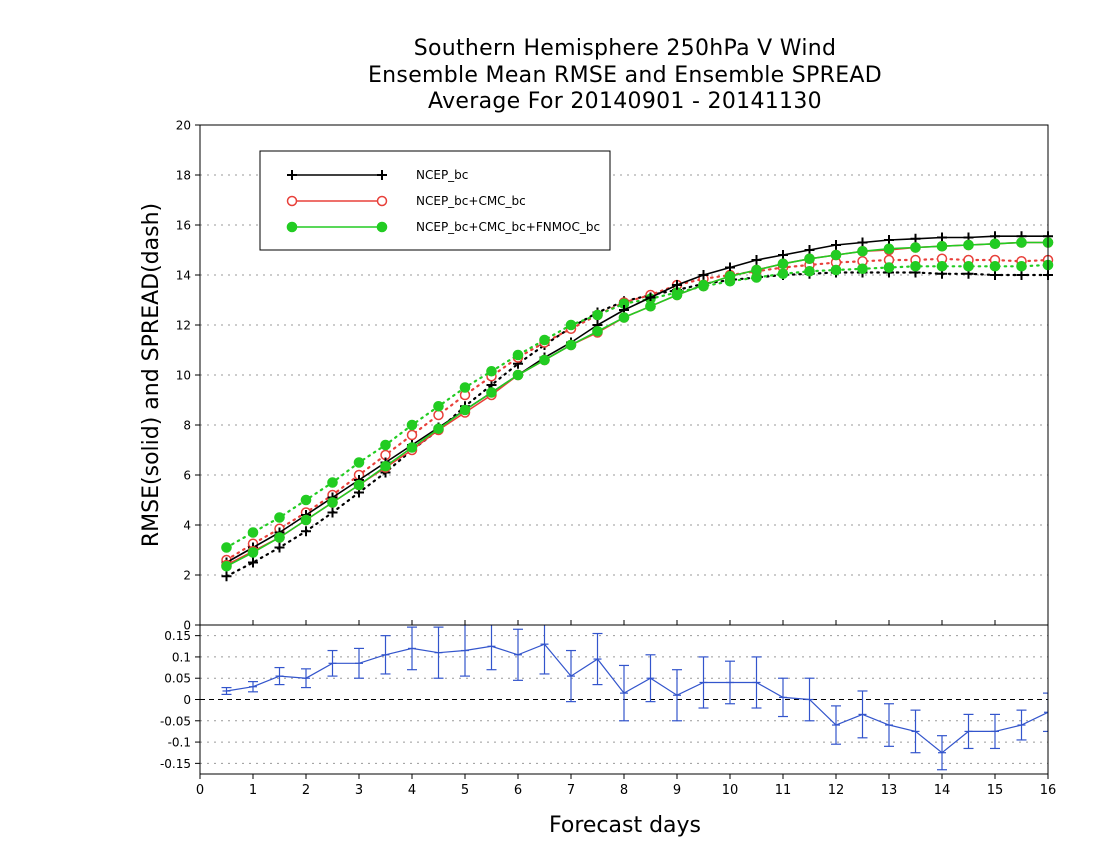 Image resolution: width=1100 pixels, height=850 pixels. What do you see at coordinates (942, 790) in the screenshot?
I see `x-tick-label-14: 14` at bounding box center [942, 790].